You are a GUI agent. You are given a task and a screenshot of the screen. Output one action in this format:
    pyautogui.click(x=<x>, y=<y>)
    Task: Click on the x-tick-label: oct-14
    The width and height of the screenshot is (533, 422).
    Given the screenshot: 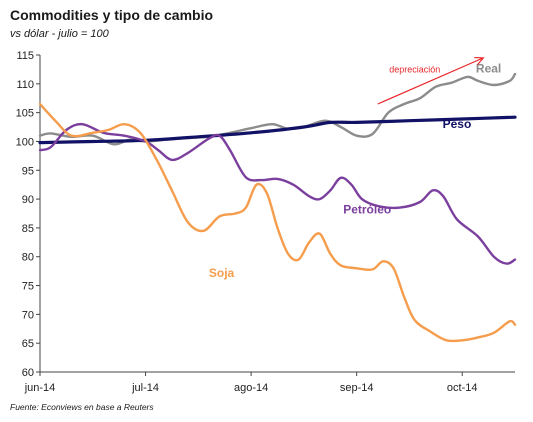 What is the action you would take?
    pyautogui.click(x=462, y=388)
    